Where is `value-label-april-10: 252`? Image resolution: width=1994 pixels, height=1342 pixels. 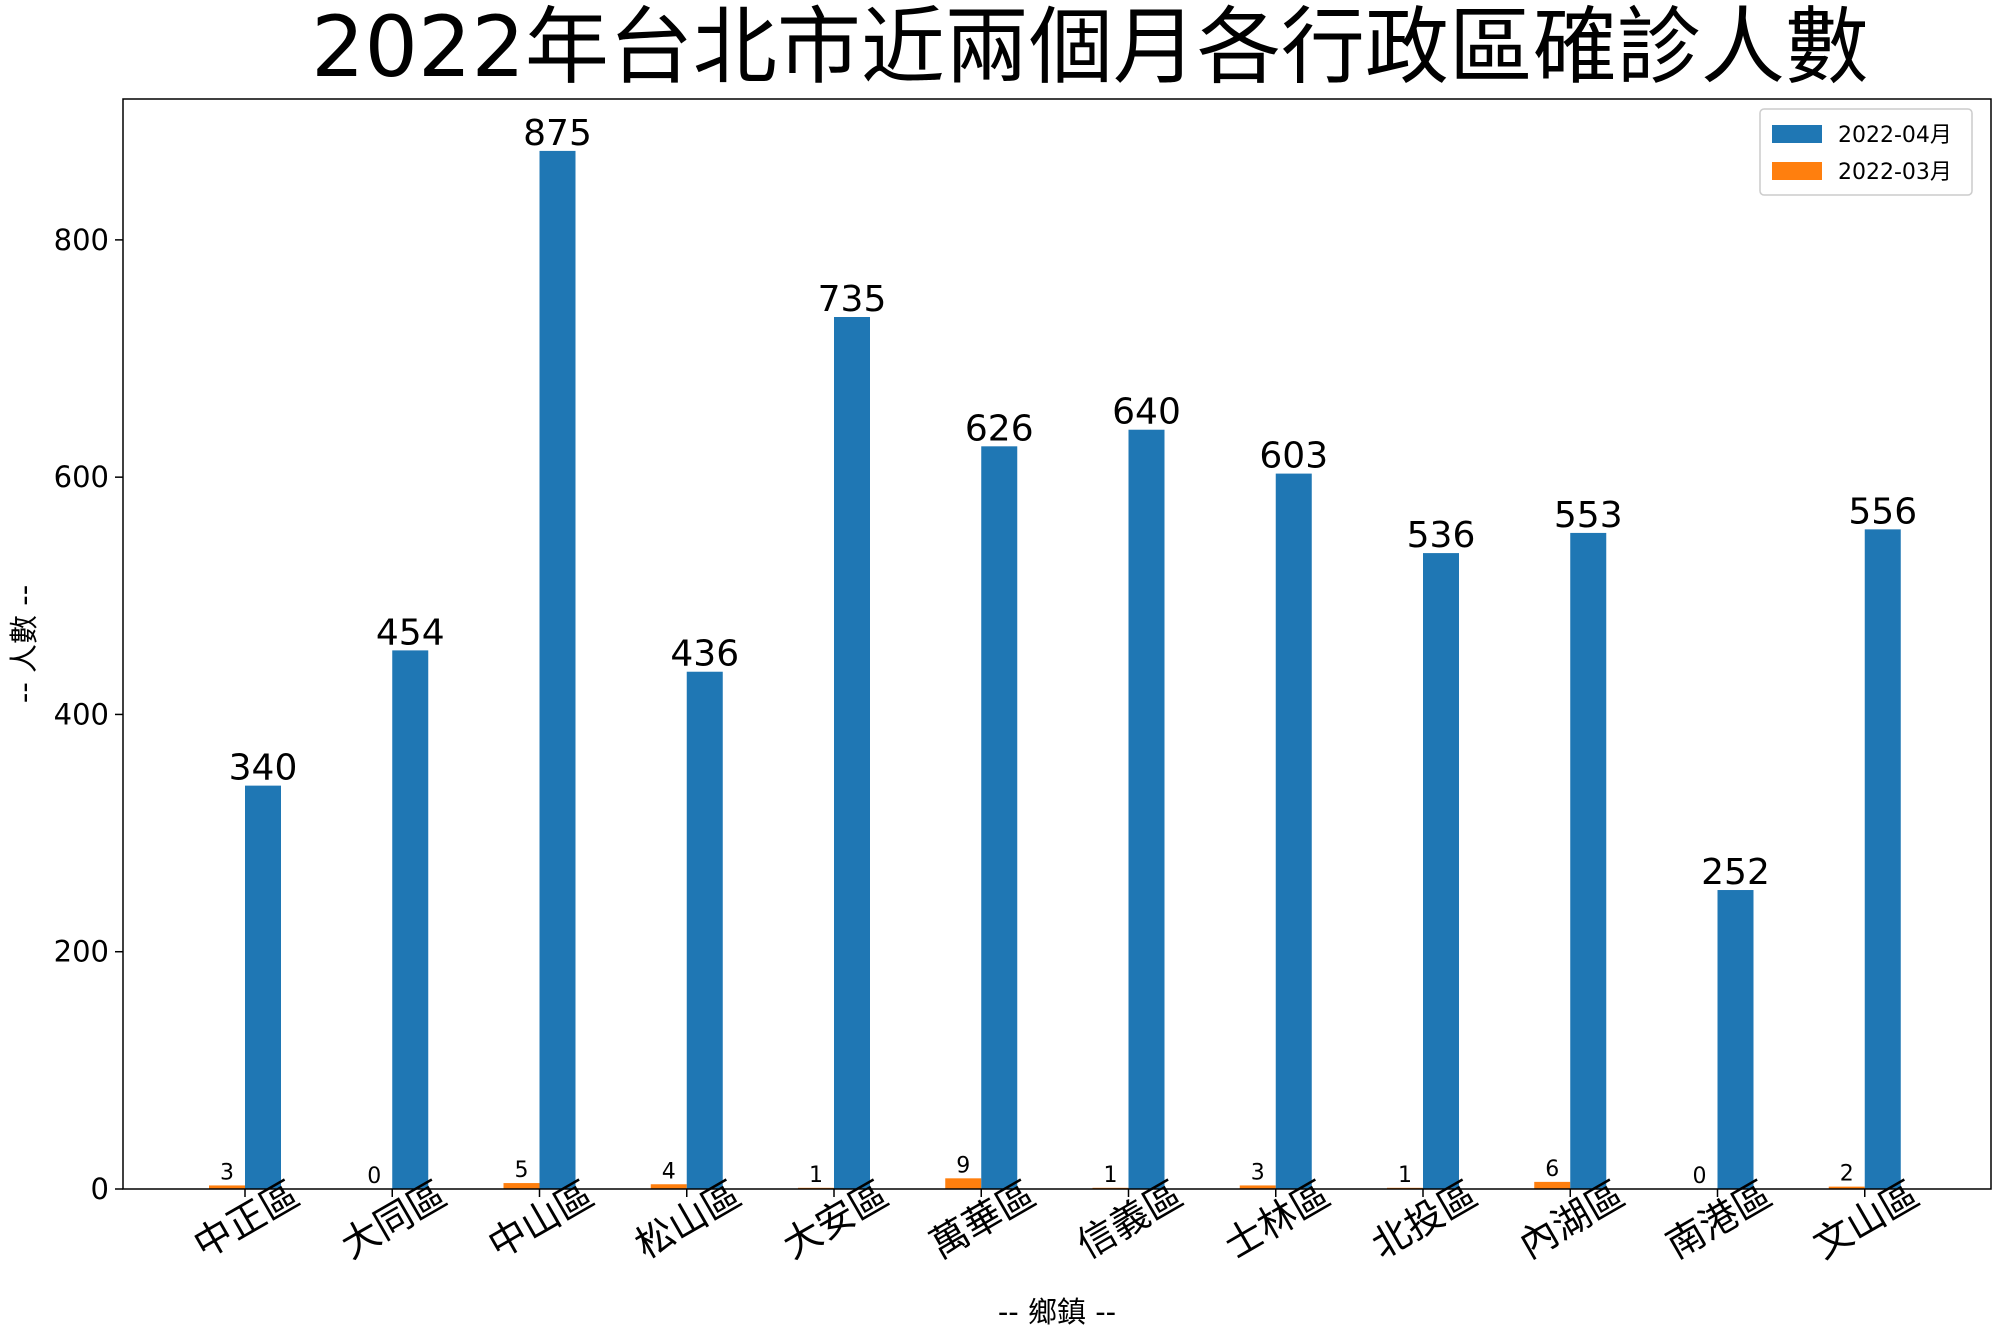
value-label-april-10: 252 is located at coordinates (1735, 872).